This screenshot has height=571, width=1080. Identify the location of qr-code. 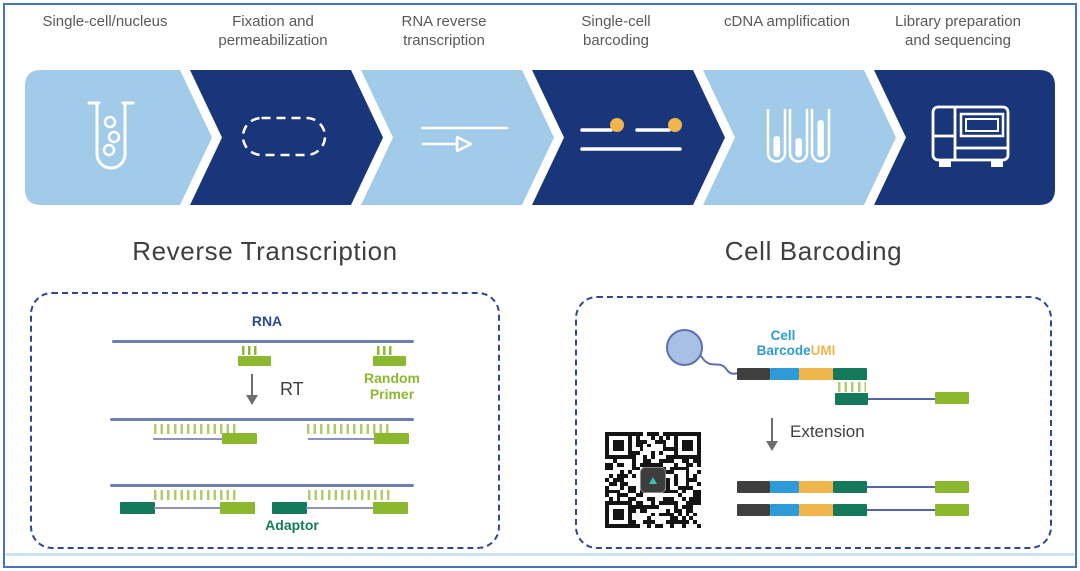
(653, 480).